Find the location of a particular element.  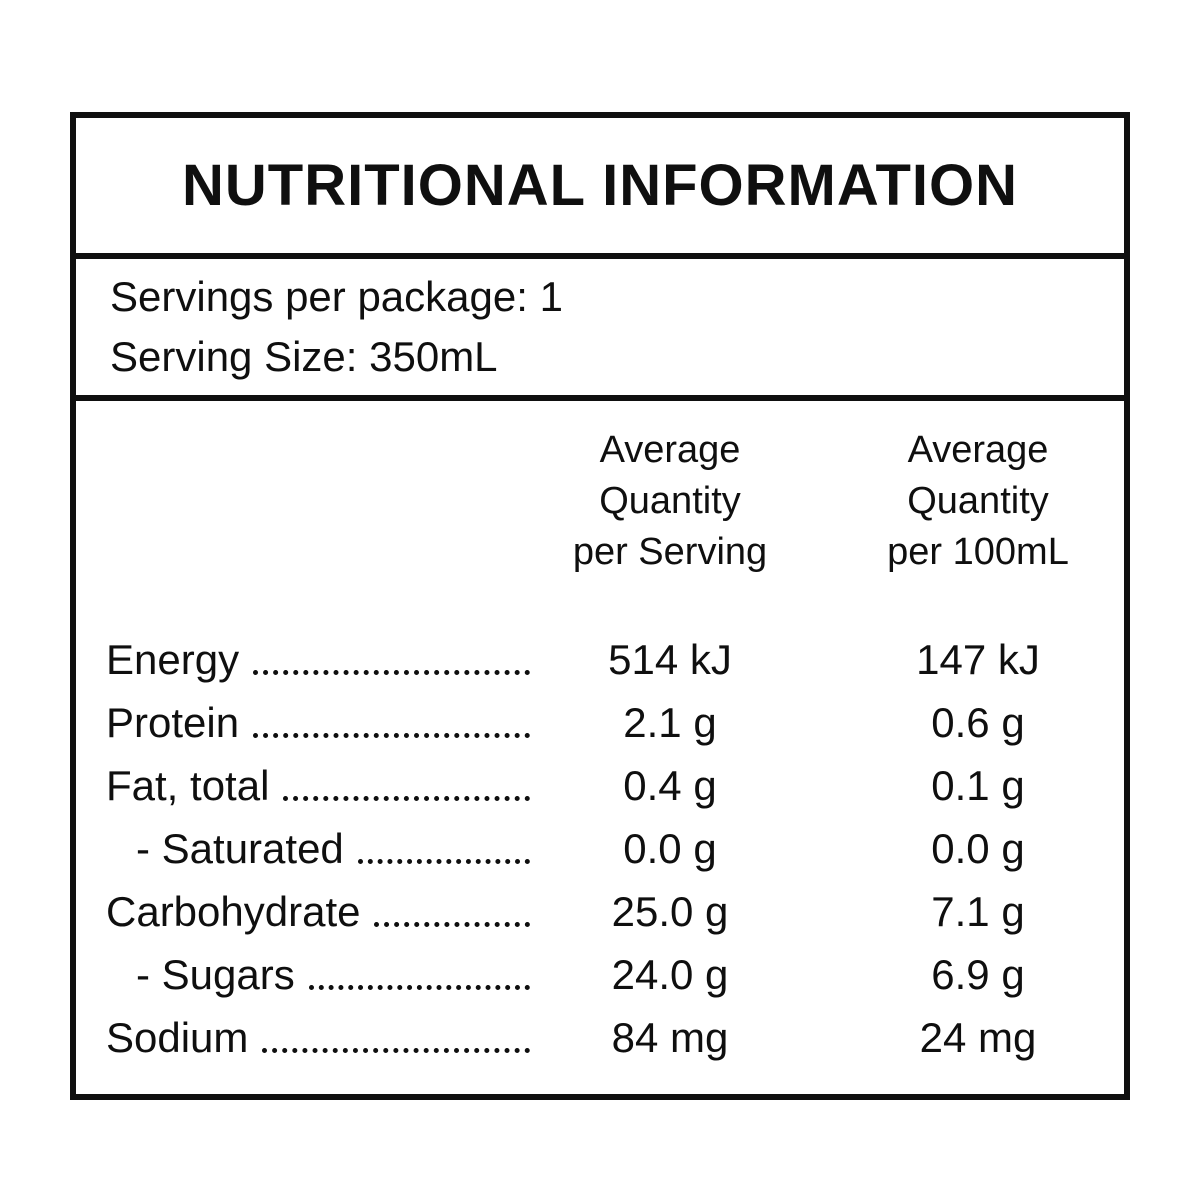

row-label: Fat, total is located at coordinates (188, 785).